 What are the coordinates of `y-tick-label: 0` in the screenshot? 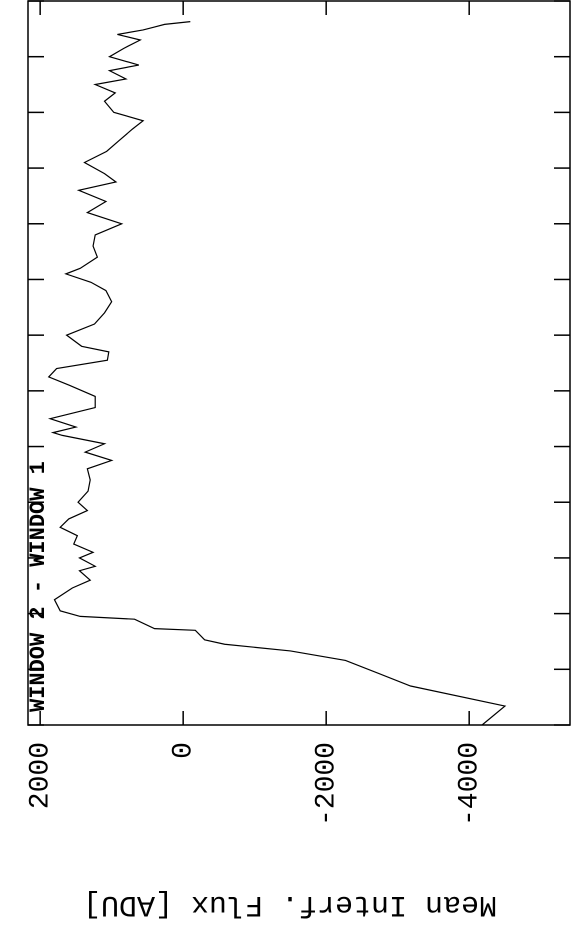 It's located at (184, 750).